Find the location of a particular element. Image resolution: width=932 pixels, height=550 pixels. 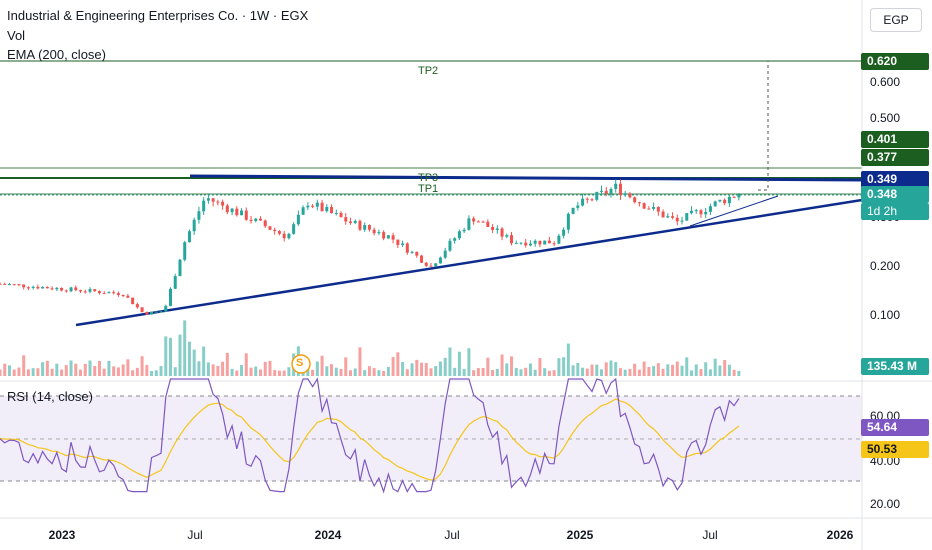

projection-line is located at coordinates (763, 125).